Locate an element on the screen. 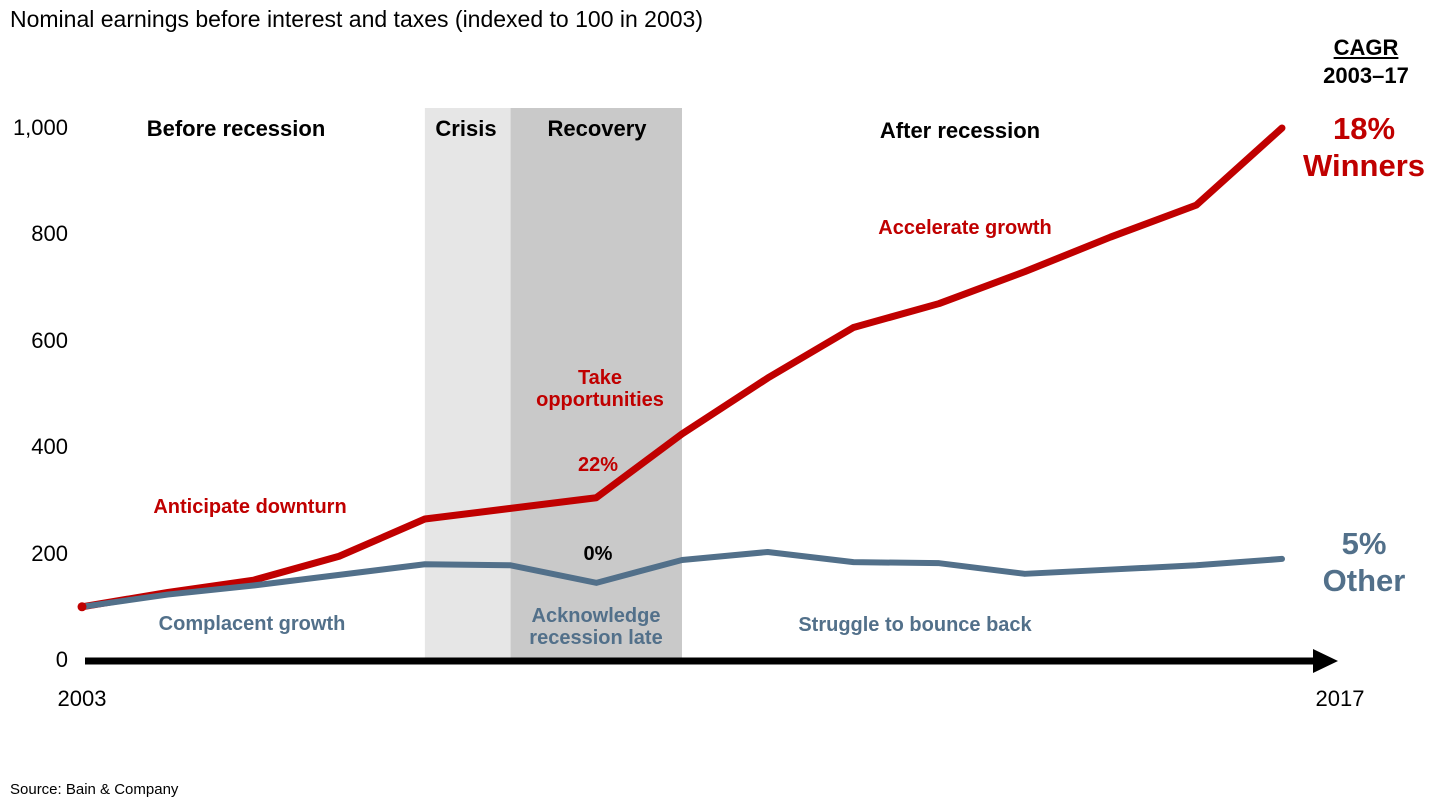 The height and width of the screenshot is (810, 1440). x-axis-label-2017: 2017 is located at coordinates (1340, 698).